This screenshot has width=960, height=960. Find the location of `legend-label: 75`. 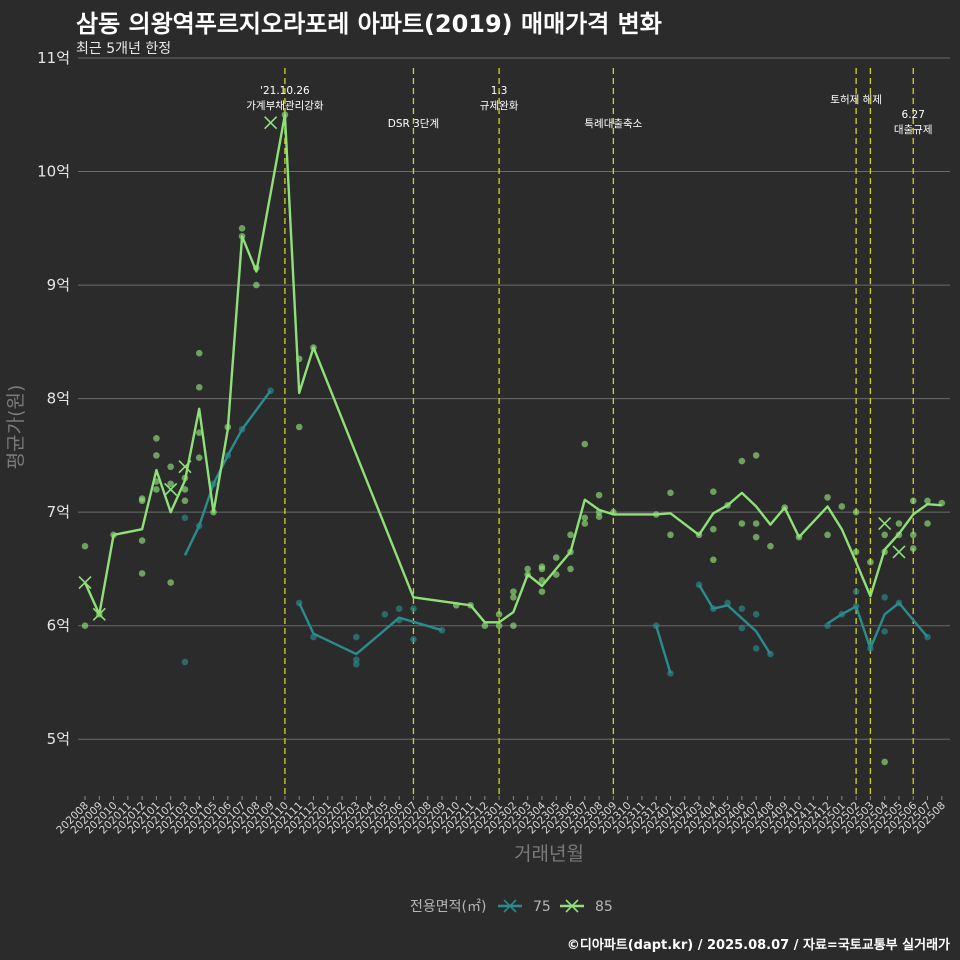

legend-label: 75 is located at coordinates (542, 907).